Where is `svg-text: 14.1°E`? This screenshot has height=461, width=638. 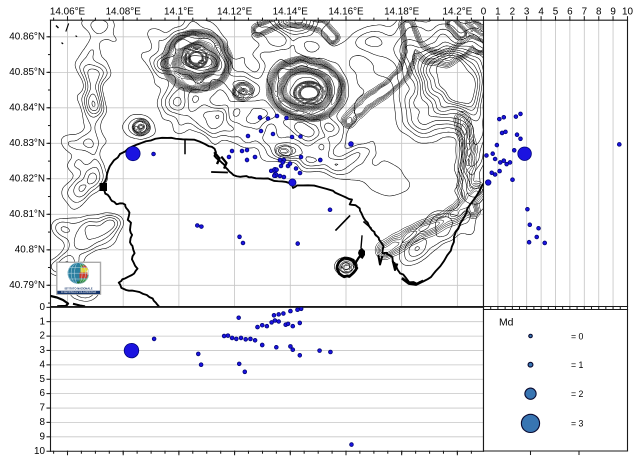 svg-text: 14.1°E is located at coordinates (179, 11).